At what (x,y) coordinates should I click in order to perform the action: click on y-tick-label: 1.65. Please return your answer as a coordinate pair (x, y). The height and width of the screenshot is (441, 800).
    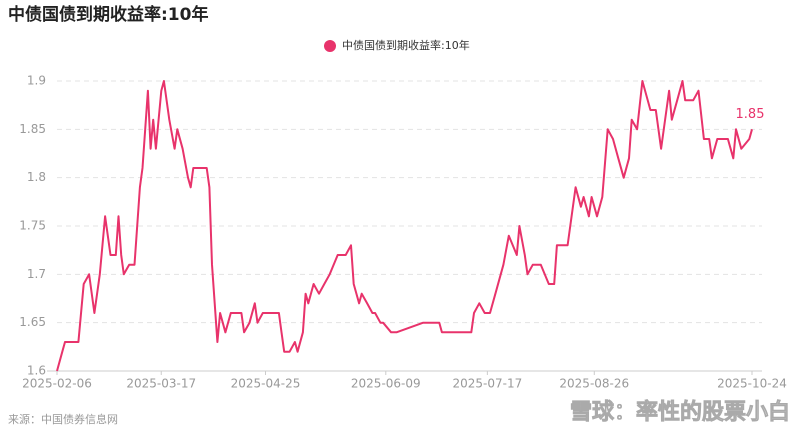
    Looking at the image, I should click on (32, 322).